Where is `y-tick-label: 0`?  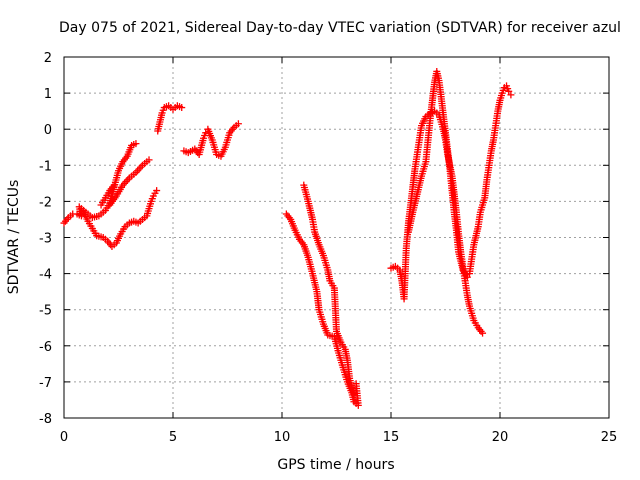
y-tick-label: 0 is located at coordinates (48, 130).